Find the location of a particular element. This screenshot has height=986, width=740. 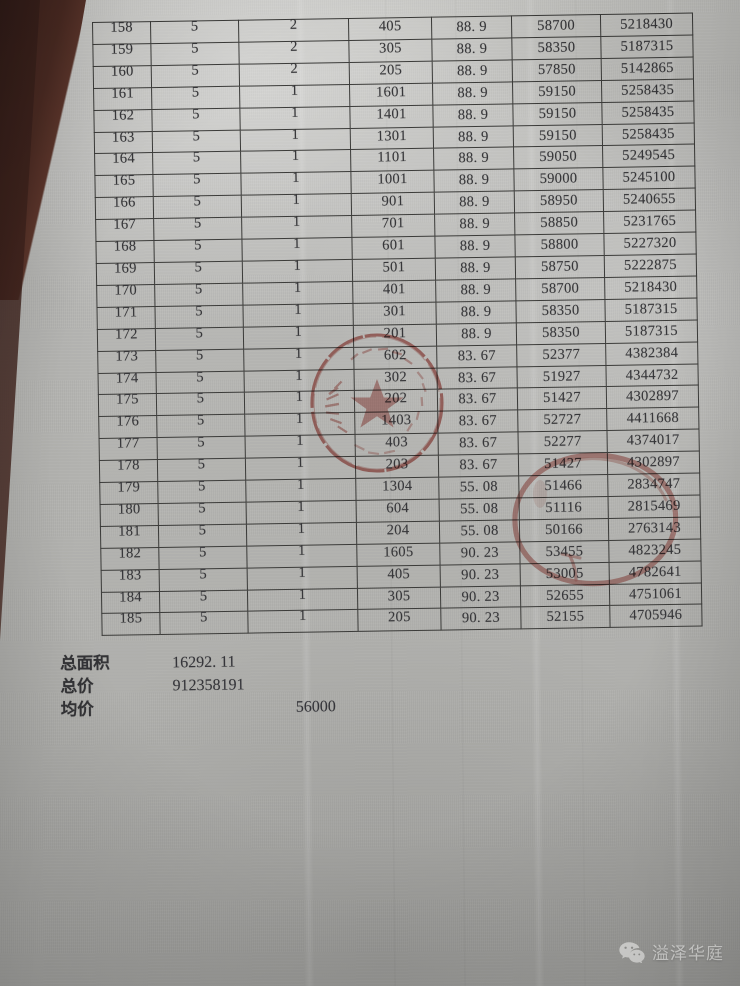

cell-id: 169 is located at coordinates (125, 269).